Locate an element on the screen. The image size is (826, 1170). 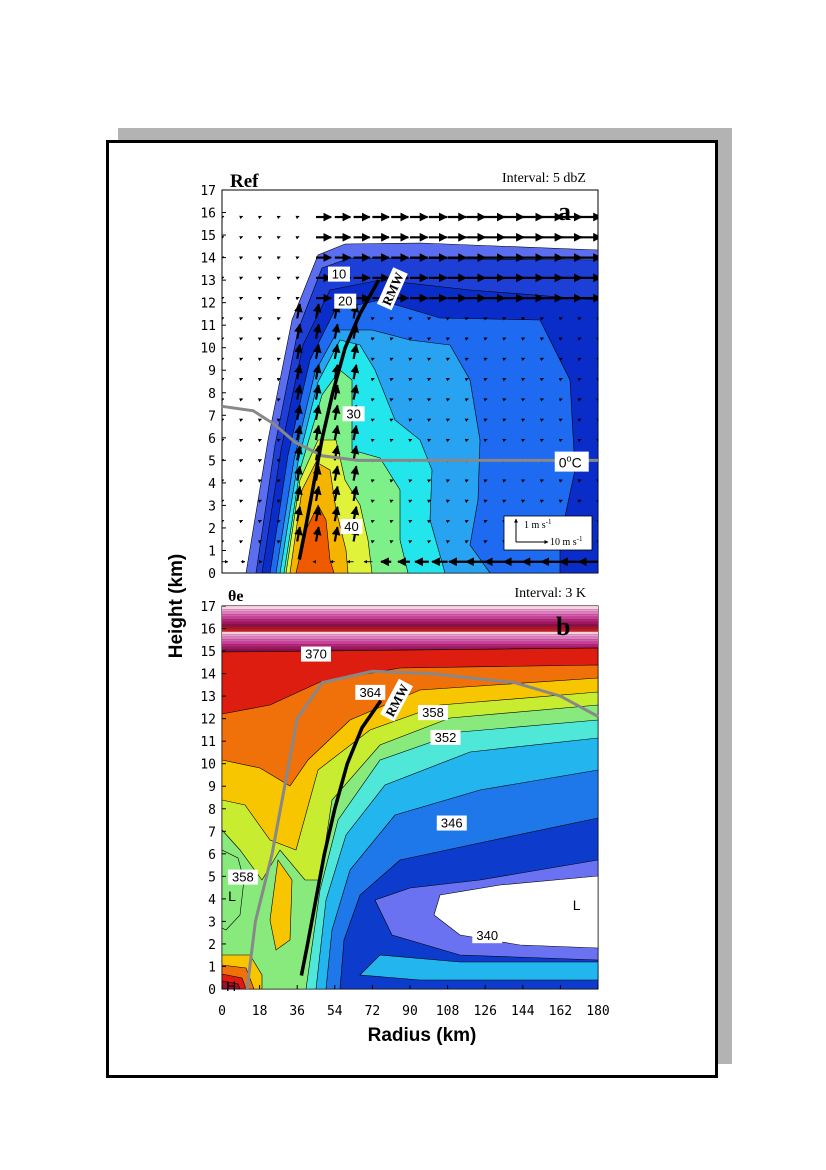
freezing-level-line is located at coordinates (409, 433).